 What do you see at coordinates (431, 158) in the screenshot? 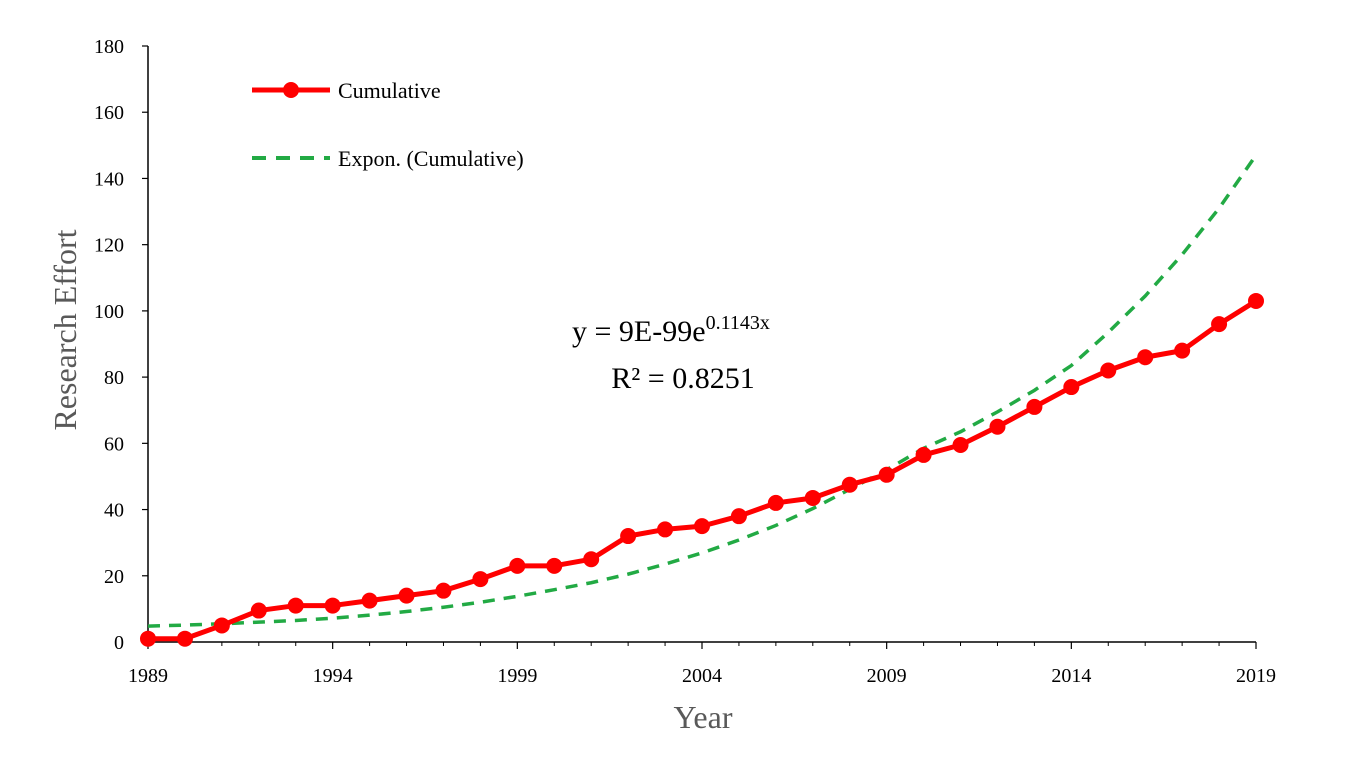
I see `legend-label-expon: Expon. (Cumulative)` at bounding box center [431, 158].